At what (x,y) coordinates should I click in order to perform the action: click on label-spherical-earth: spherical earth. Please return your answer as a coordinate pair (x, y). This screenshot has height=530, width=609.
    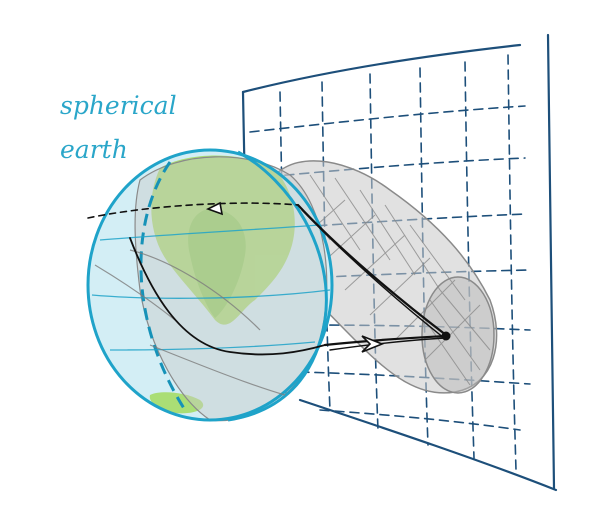
    Looking at the image, I should click on (118, 127).